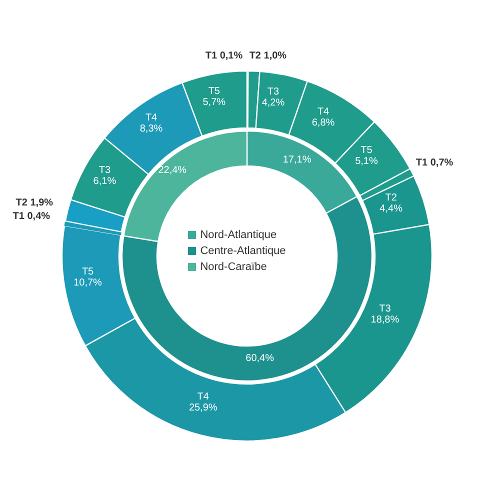 The image size is (484, 502). Describe the element at coordinates (275, 56) in the screenshot. I see `data-label: 1,0%` at that location.